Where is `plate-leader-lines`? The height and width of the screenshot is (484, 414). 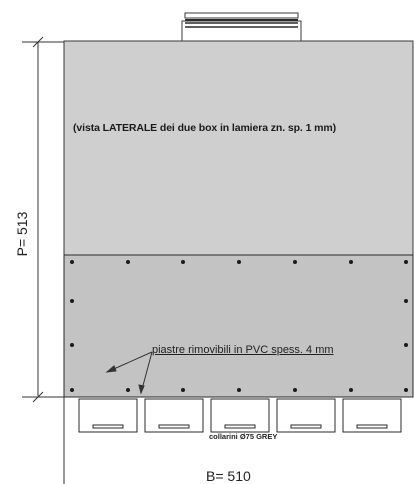 plate-leader-lines is located at coordinates (129, 373).